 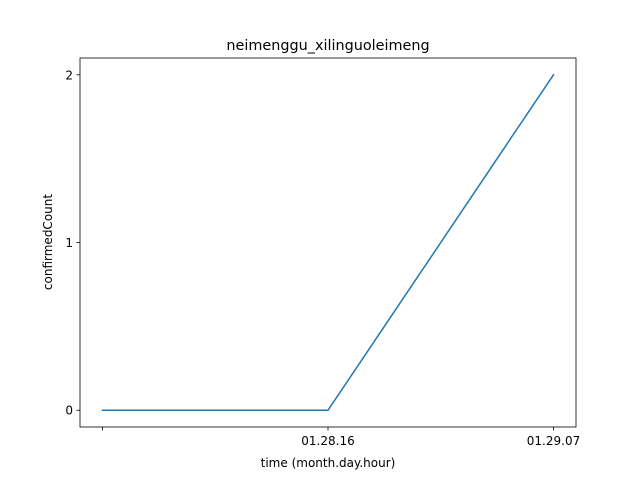 What do you see at coordinates (327, 441) in the screenshot?
I see `x-tick-label: 01.28.16` at bounding box center [327, 441].